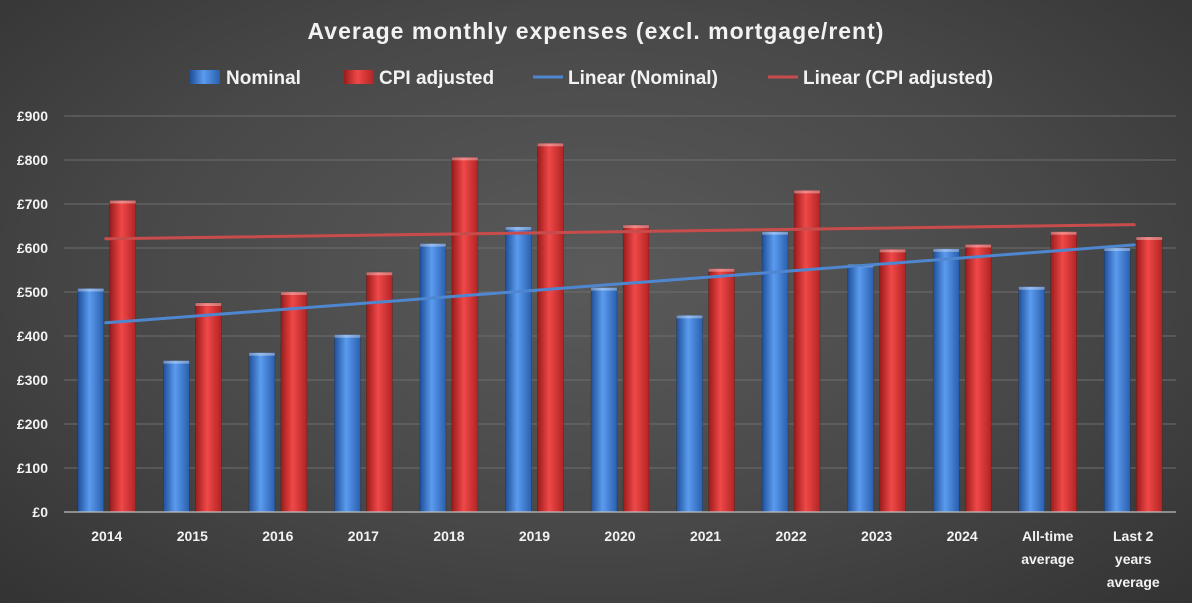 This screenshot has width=1192, height=603. I want to click on x-tick-label: 2016, so click(277, 536).